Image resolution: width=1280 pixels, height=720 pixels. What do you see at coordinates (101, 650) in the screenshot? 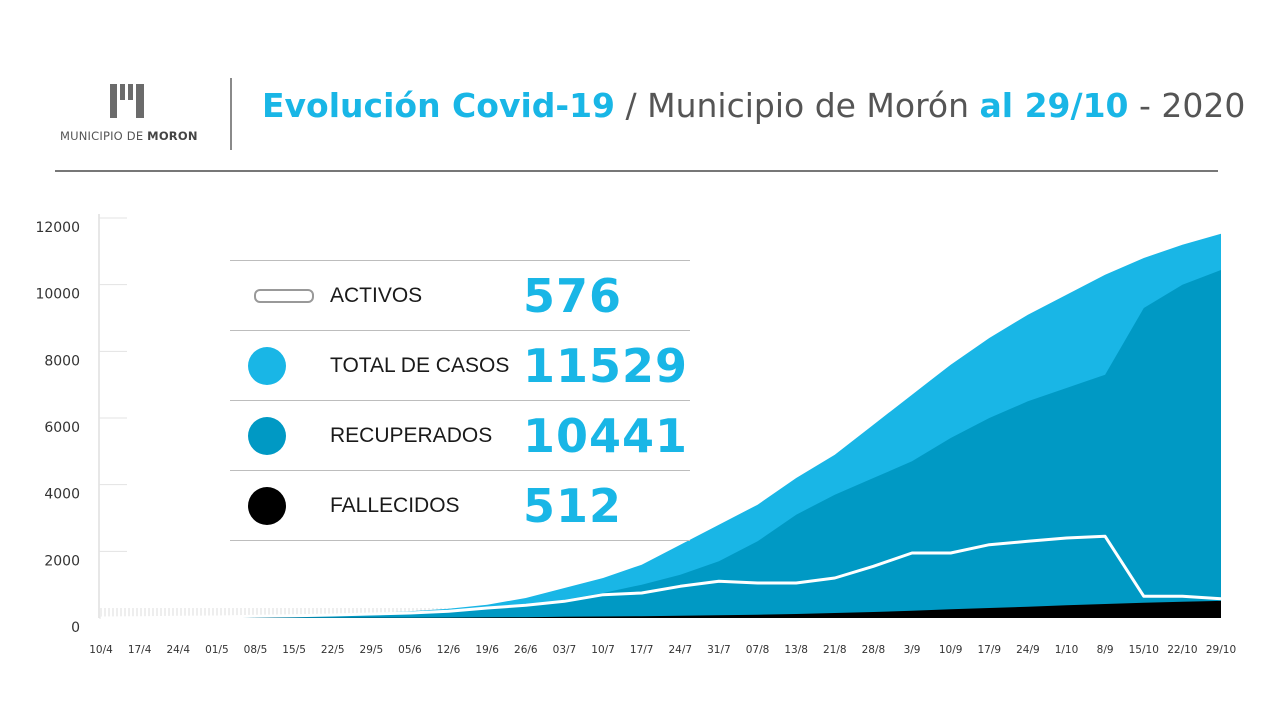
I see `x-tick-label: 10/4` at bounding box center [101, 650].